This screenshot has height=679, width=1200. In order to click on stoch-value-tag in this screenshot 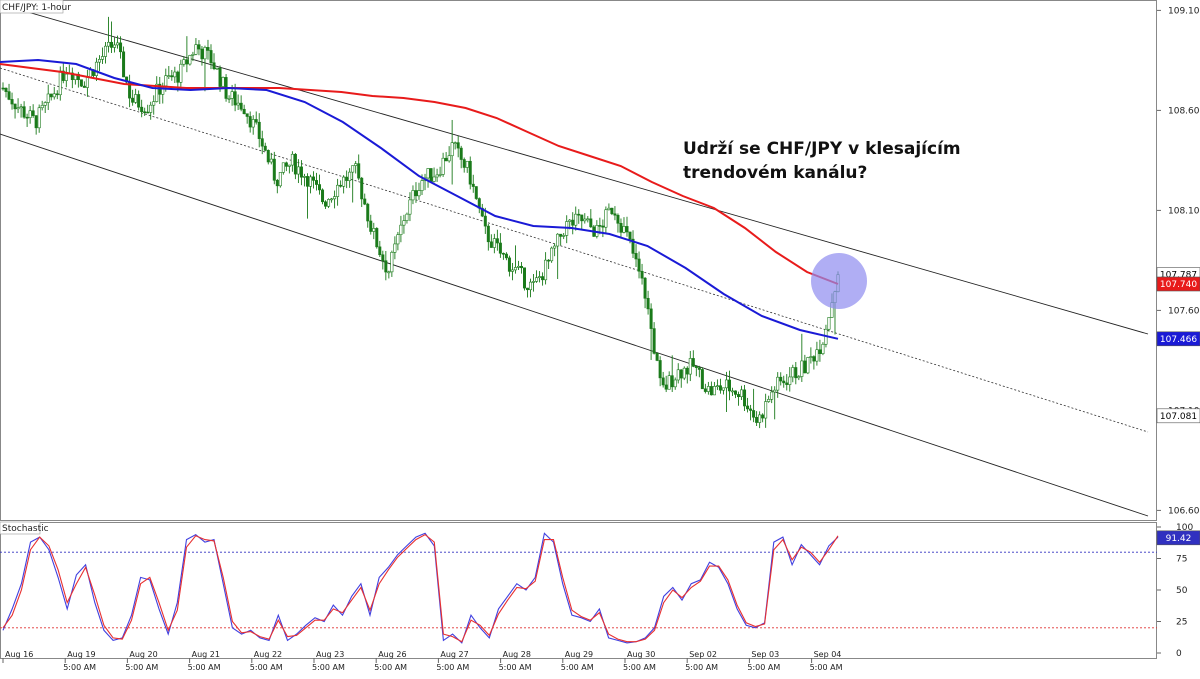, I will do `click(1178, 538)`.